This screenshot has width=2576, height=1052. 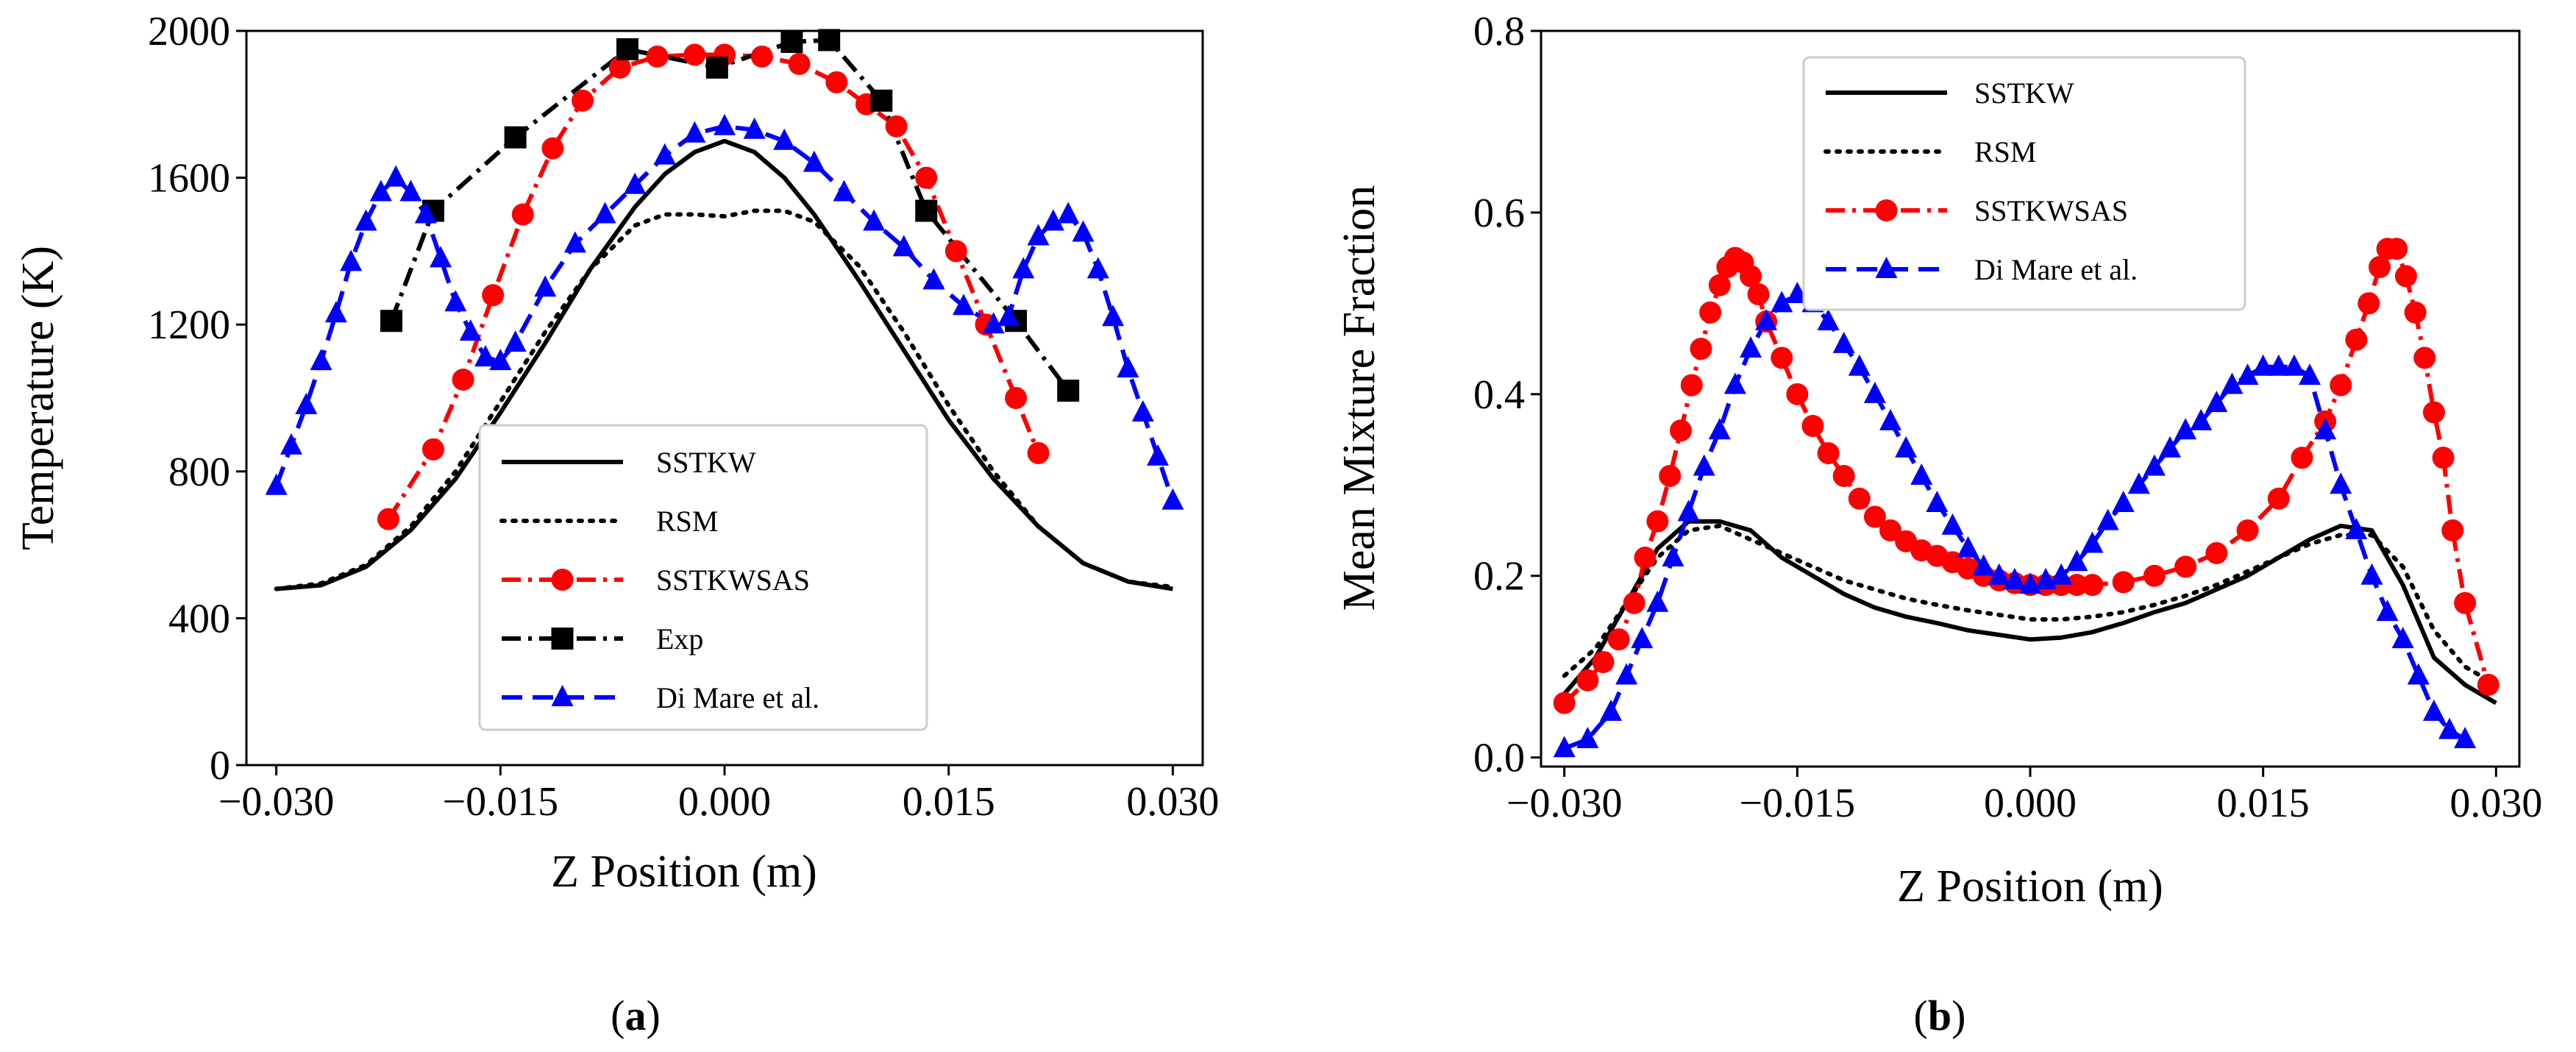 I want to click on y-tick-label: 1600, so click(x=189, y=179).